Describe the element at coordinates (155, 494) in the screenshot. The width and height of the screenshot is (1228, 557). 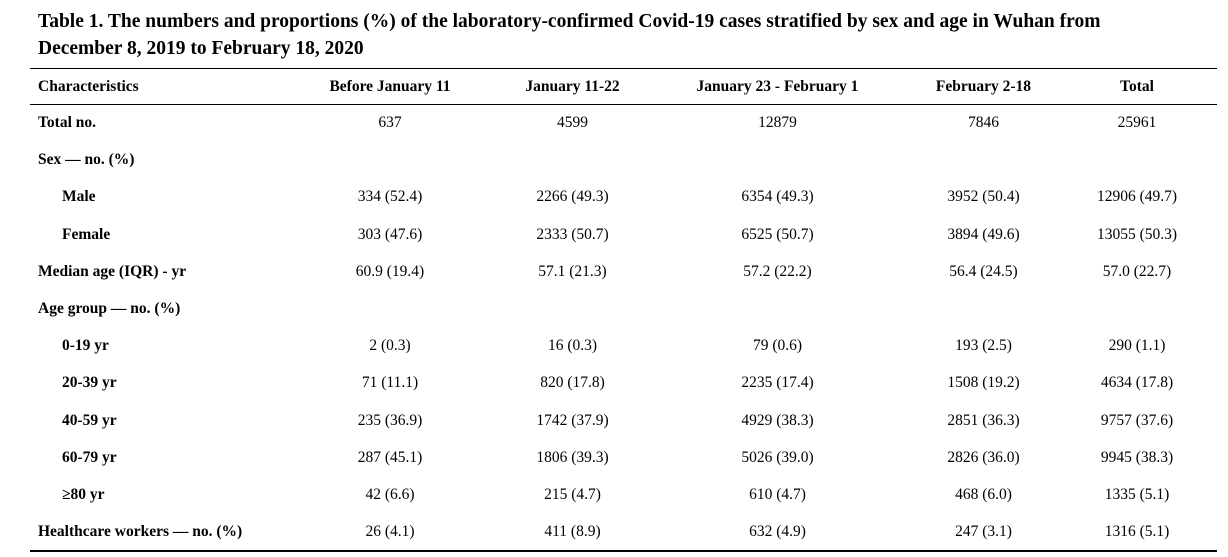
I see `row-label: ≥80 yr` at that location.